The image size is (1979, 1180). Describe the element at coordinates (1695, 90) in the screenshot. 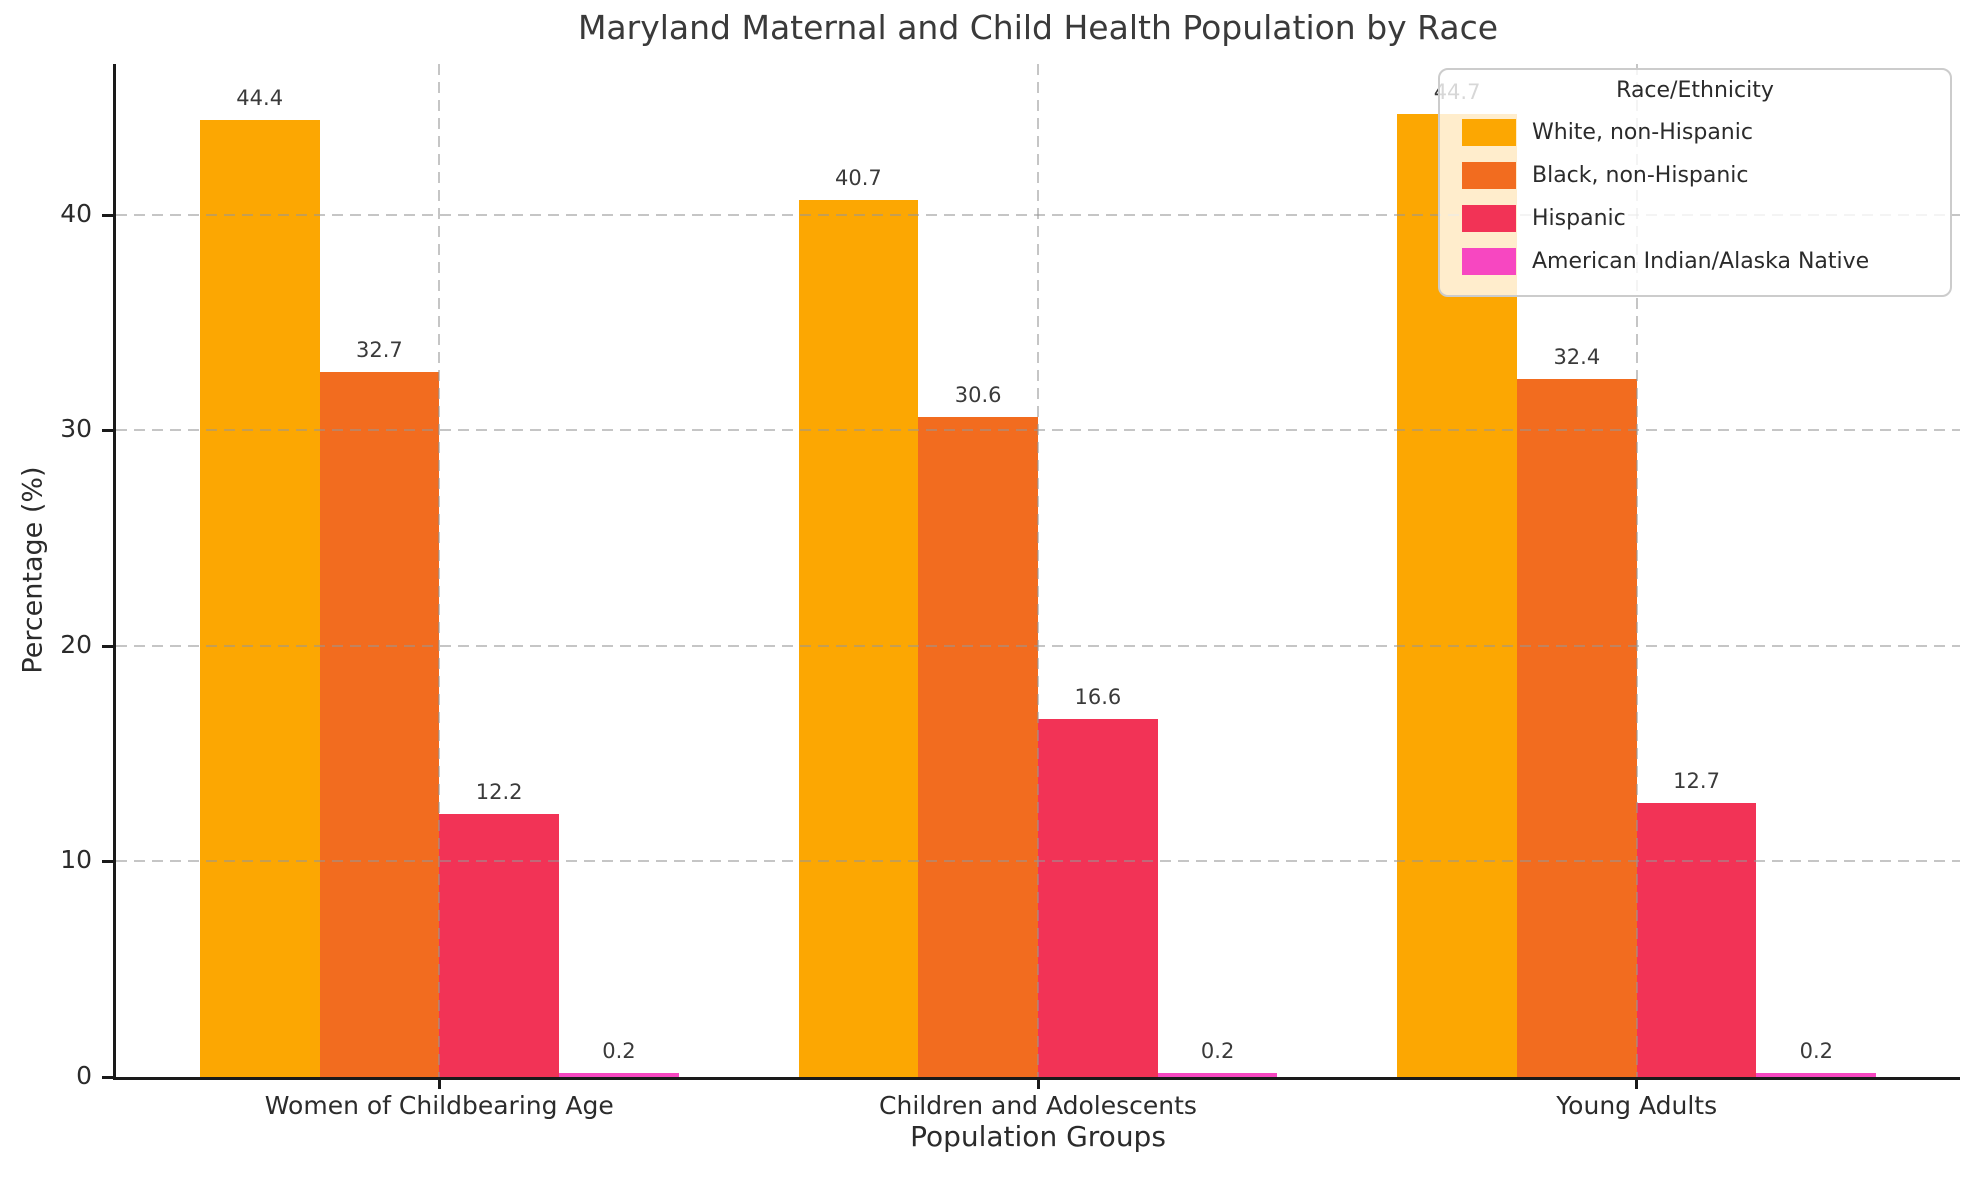

I see `legend-title: Race/Ethnicity` at that location.